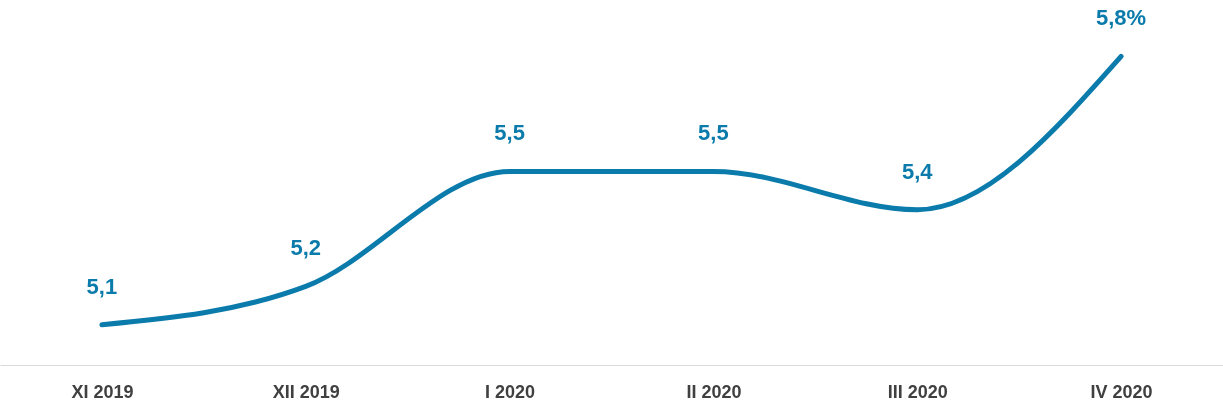  I want to click on x-tick-label: II 2020, so click(714, 391).